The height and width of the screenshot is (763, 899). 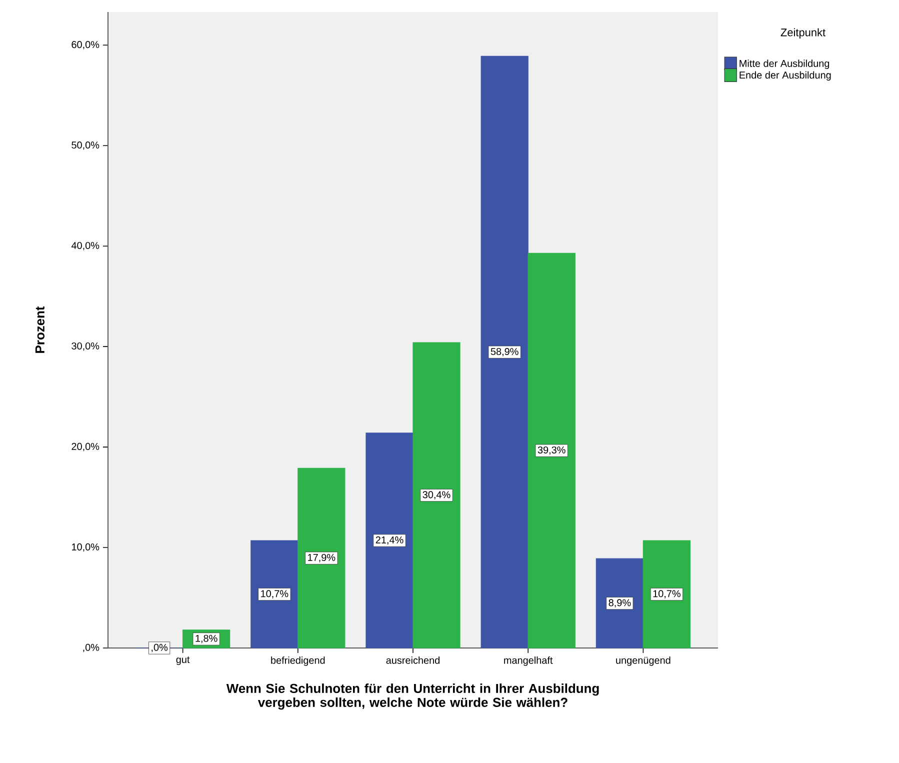 I want to click on legend-title: Zeitpunkt, so click(x=803, y=33).